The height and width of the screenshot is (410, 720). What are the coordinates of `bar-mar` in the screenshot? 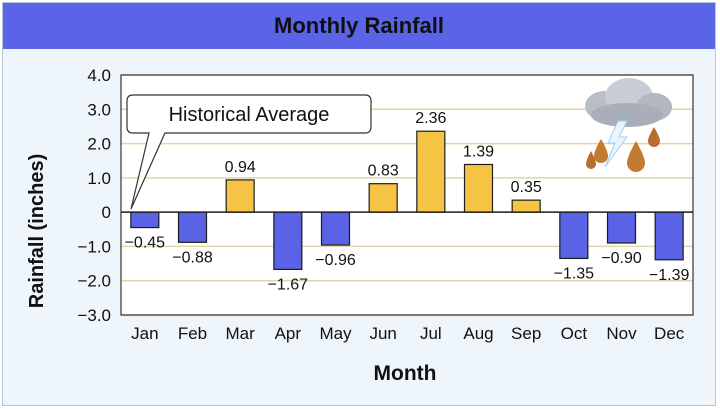 It's located at (240, 196).